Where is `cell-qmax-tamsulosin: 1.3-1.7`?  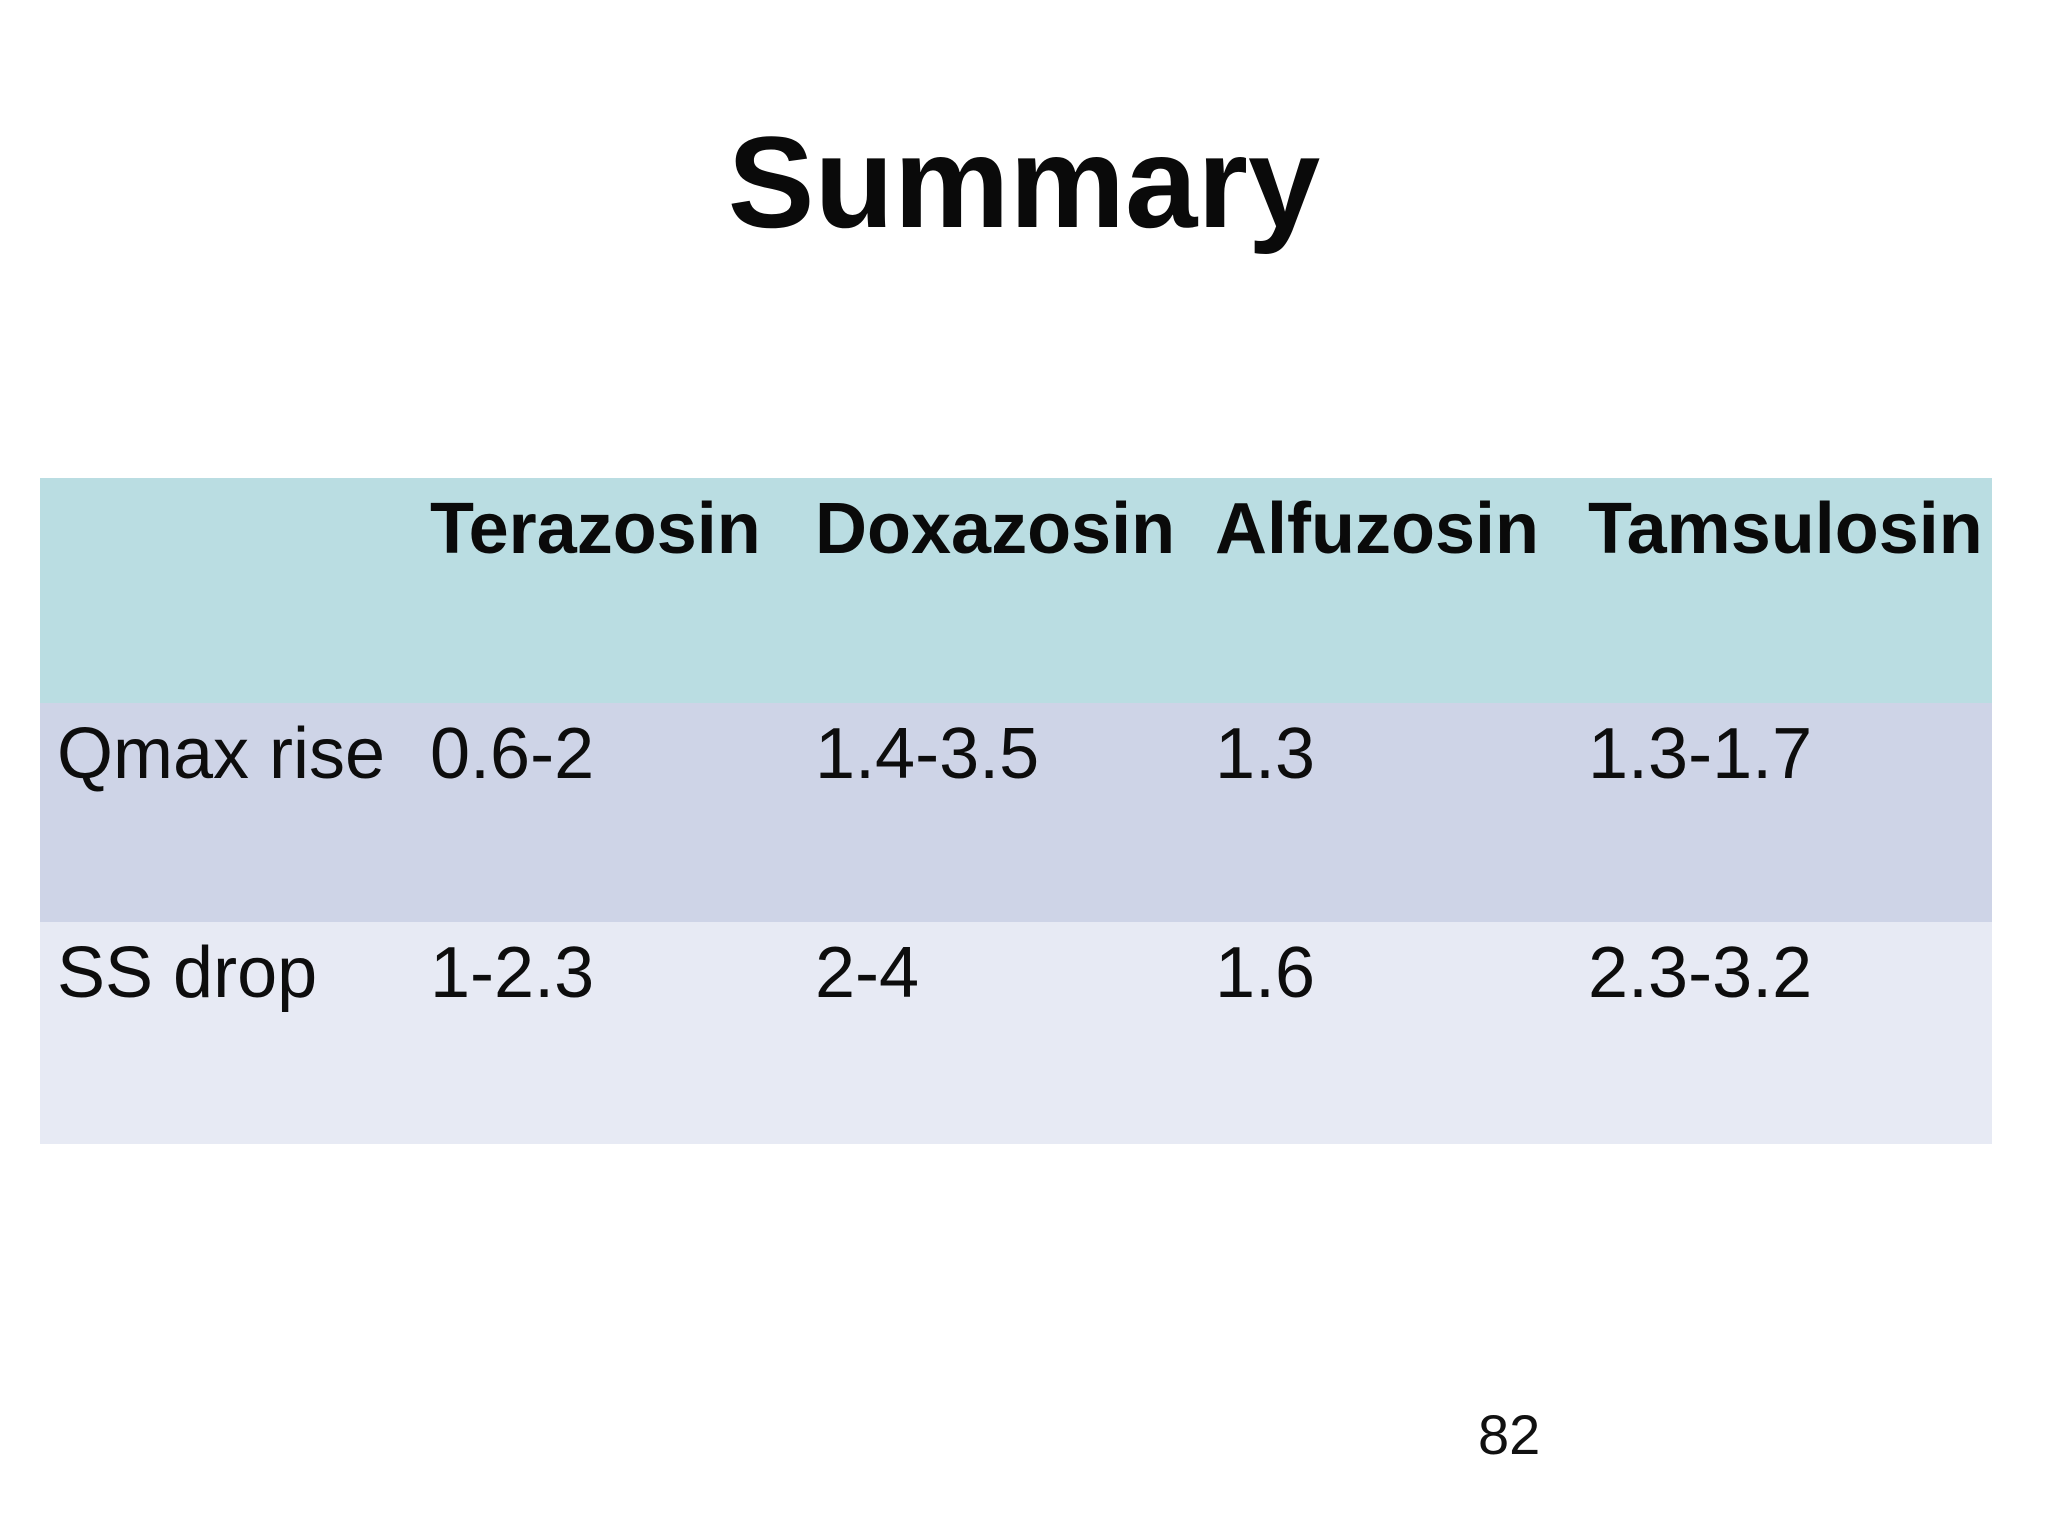
cell-qmax-tamsulosin: 1.3-1.7 is located at coordinates (1700, 754).